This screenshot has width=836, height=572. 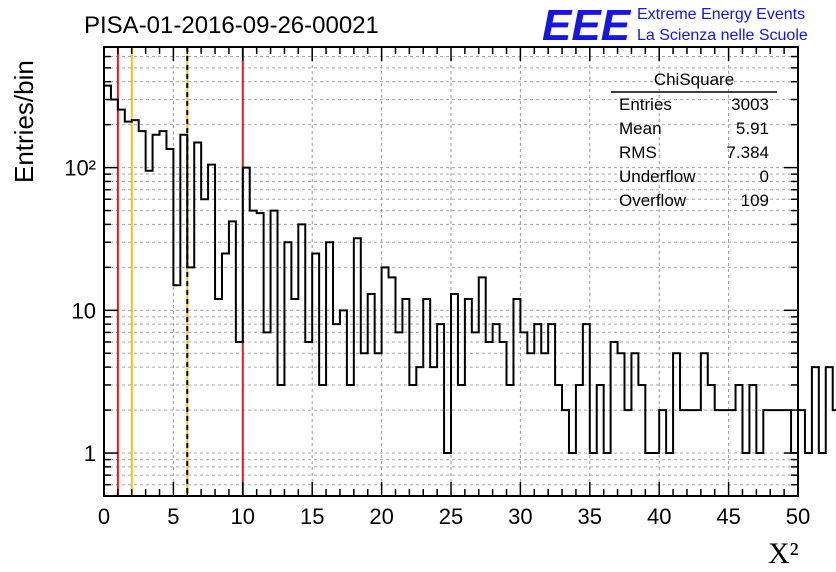 I want to click on stats-value: 0, so click(x=764, y=176).